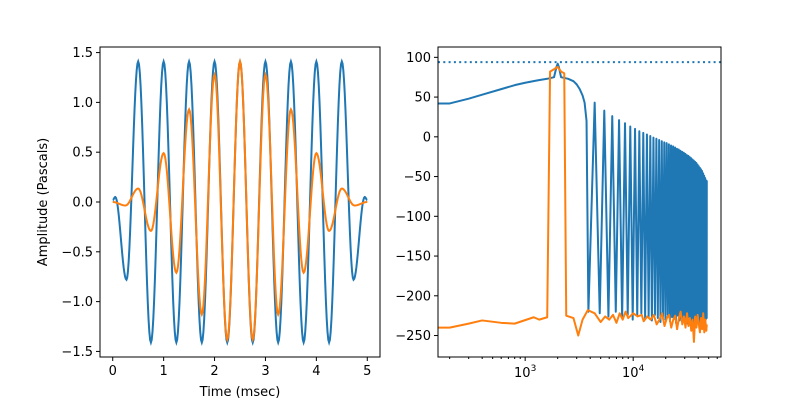 The image size is (800, 400). I want to click on y-tick-label: −1.0, so click(77, 302).